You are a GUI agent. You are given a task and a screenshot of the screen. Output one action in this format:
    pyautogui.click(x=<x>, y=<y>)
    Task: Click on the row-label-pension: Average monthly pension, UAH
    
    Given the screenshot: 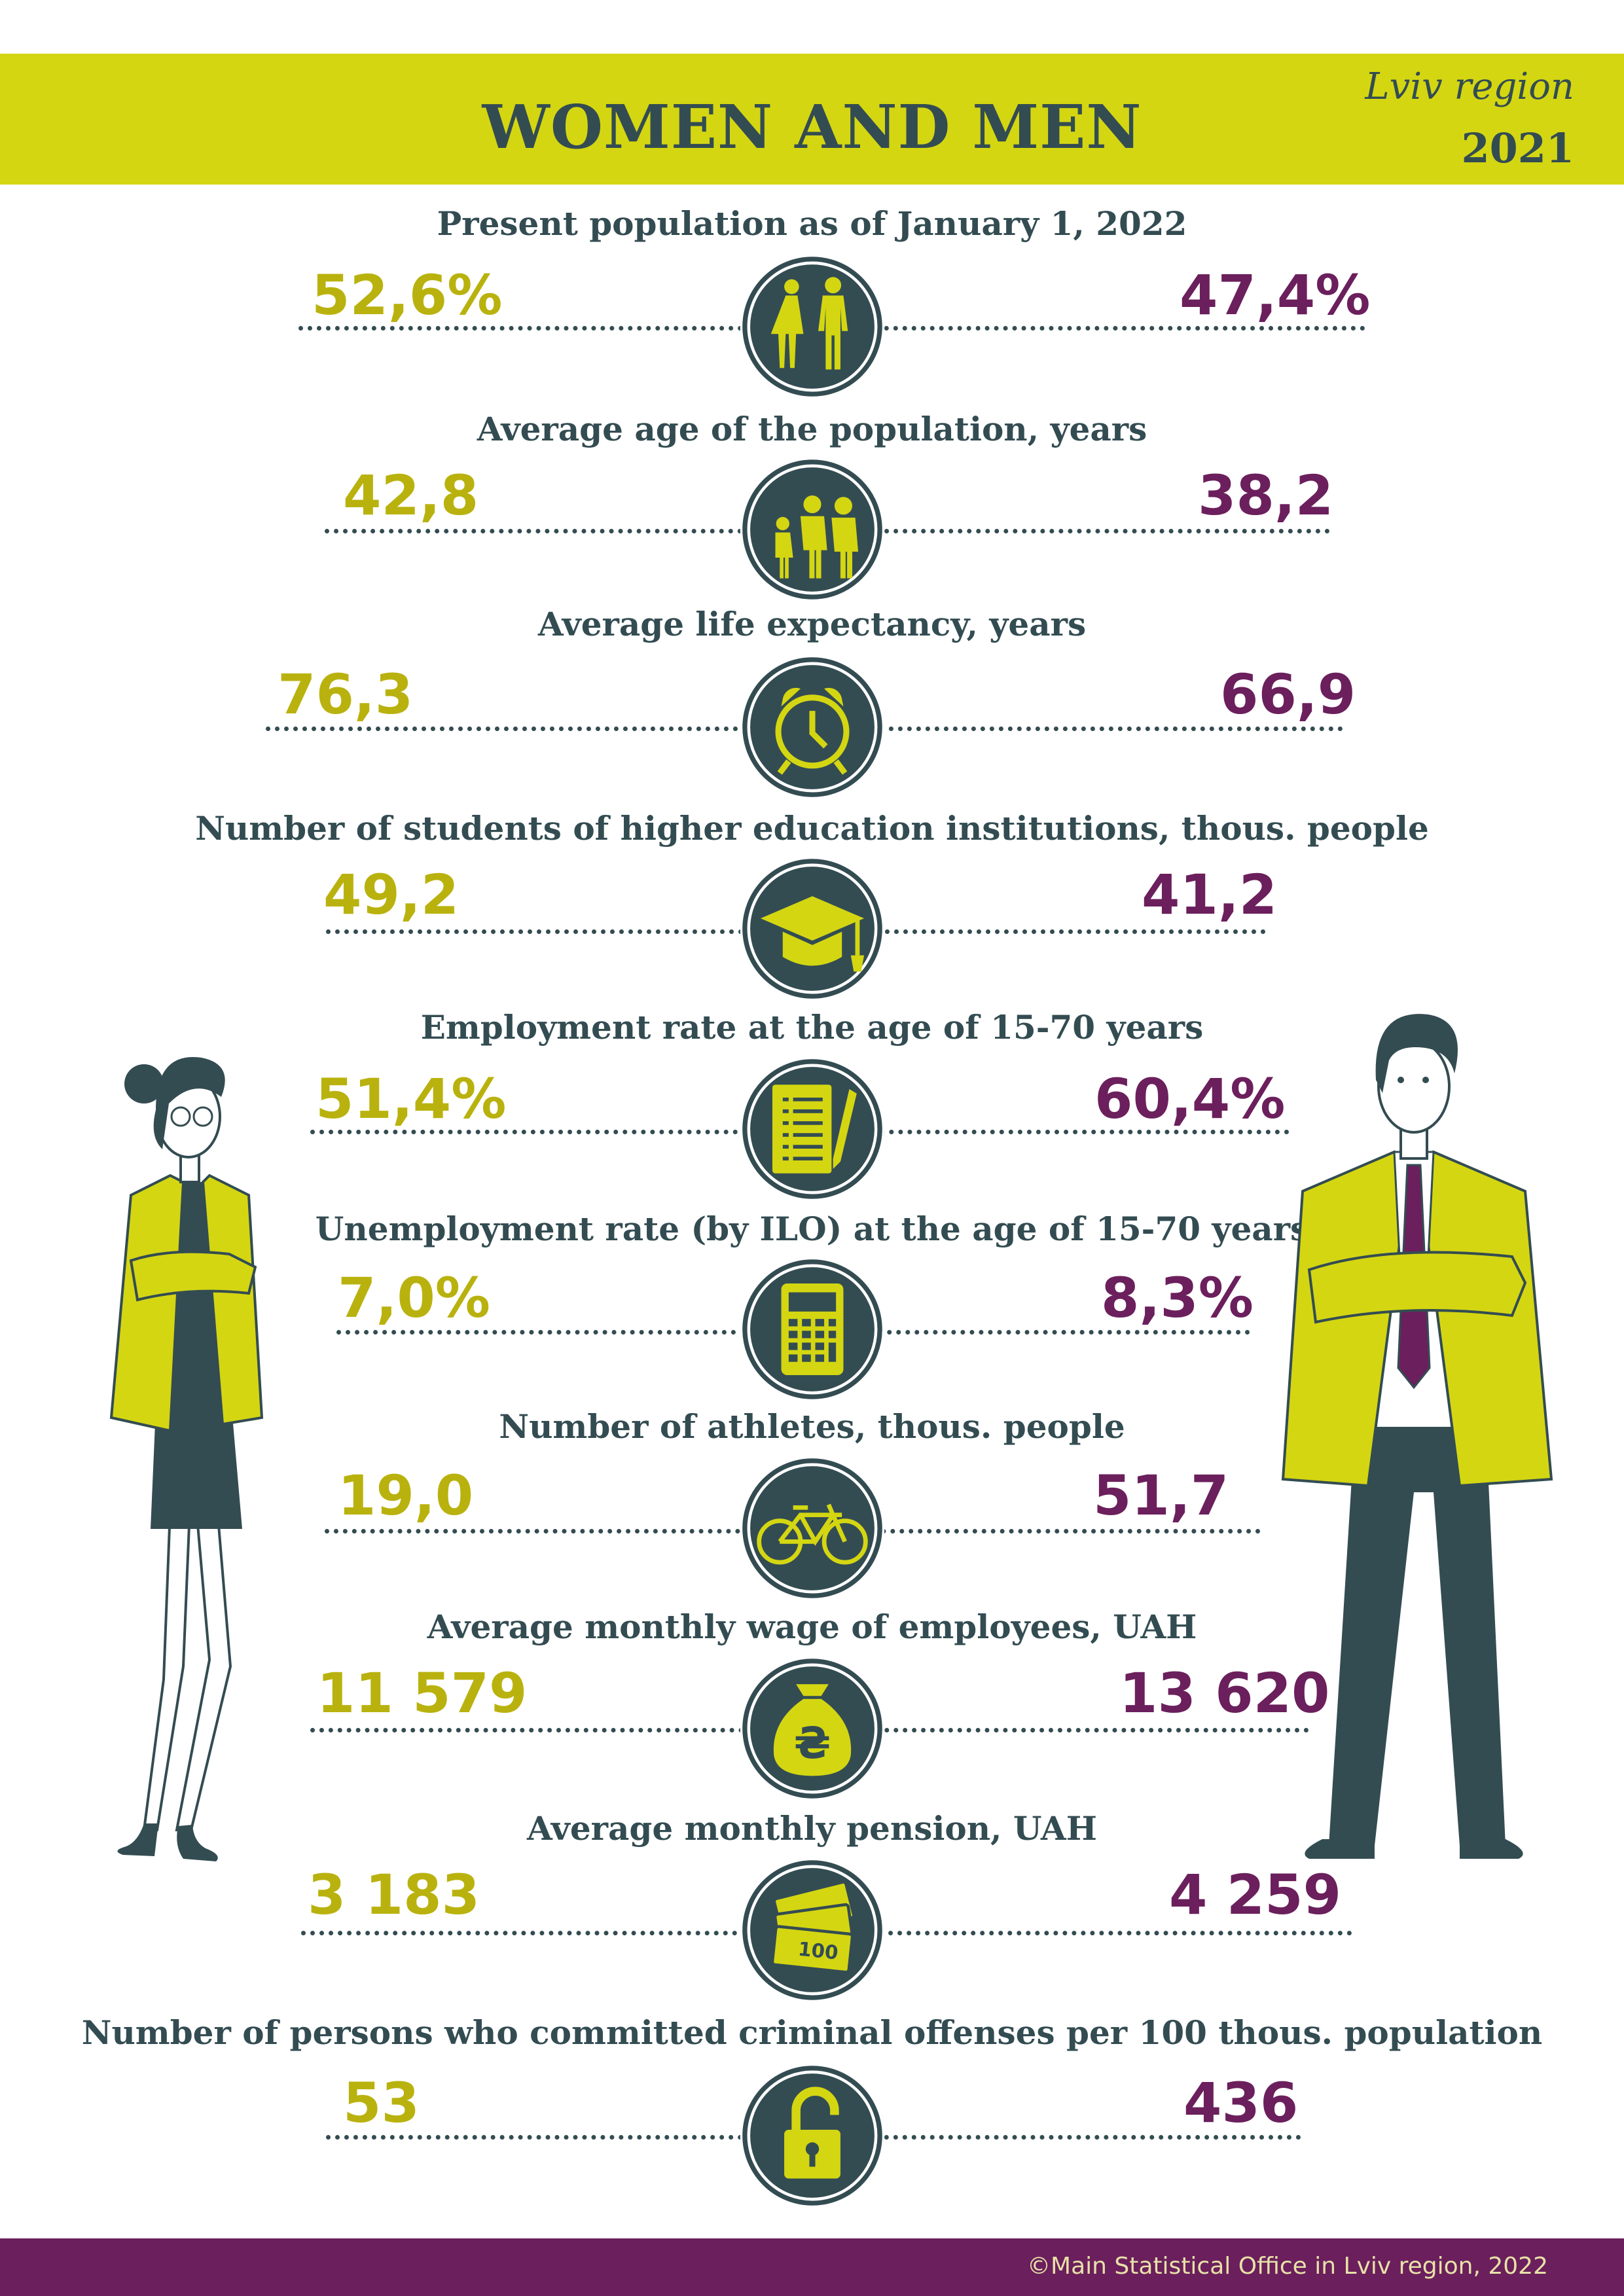 What is the action you would take?
    pyautogui.click(x=812, y=1828)
    